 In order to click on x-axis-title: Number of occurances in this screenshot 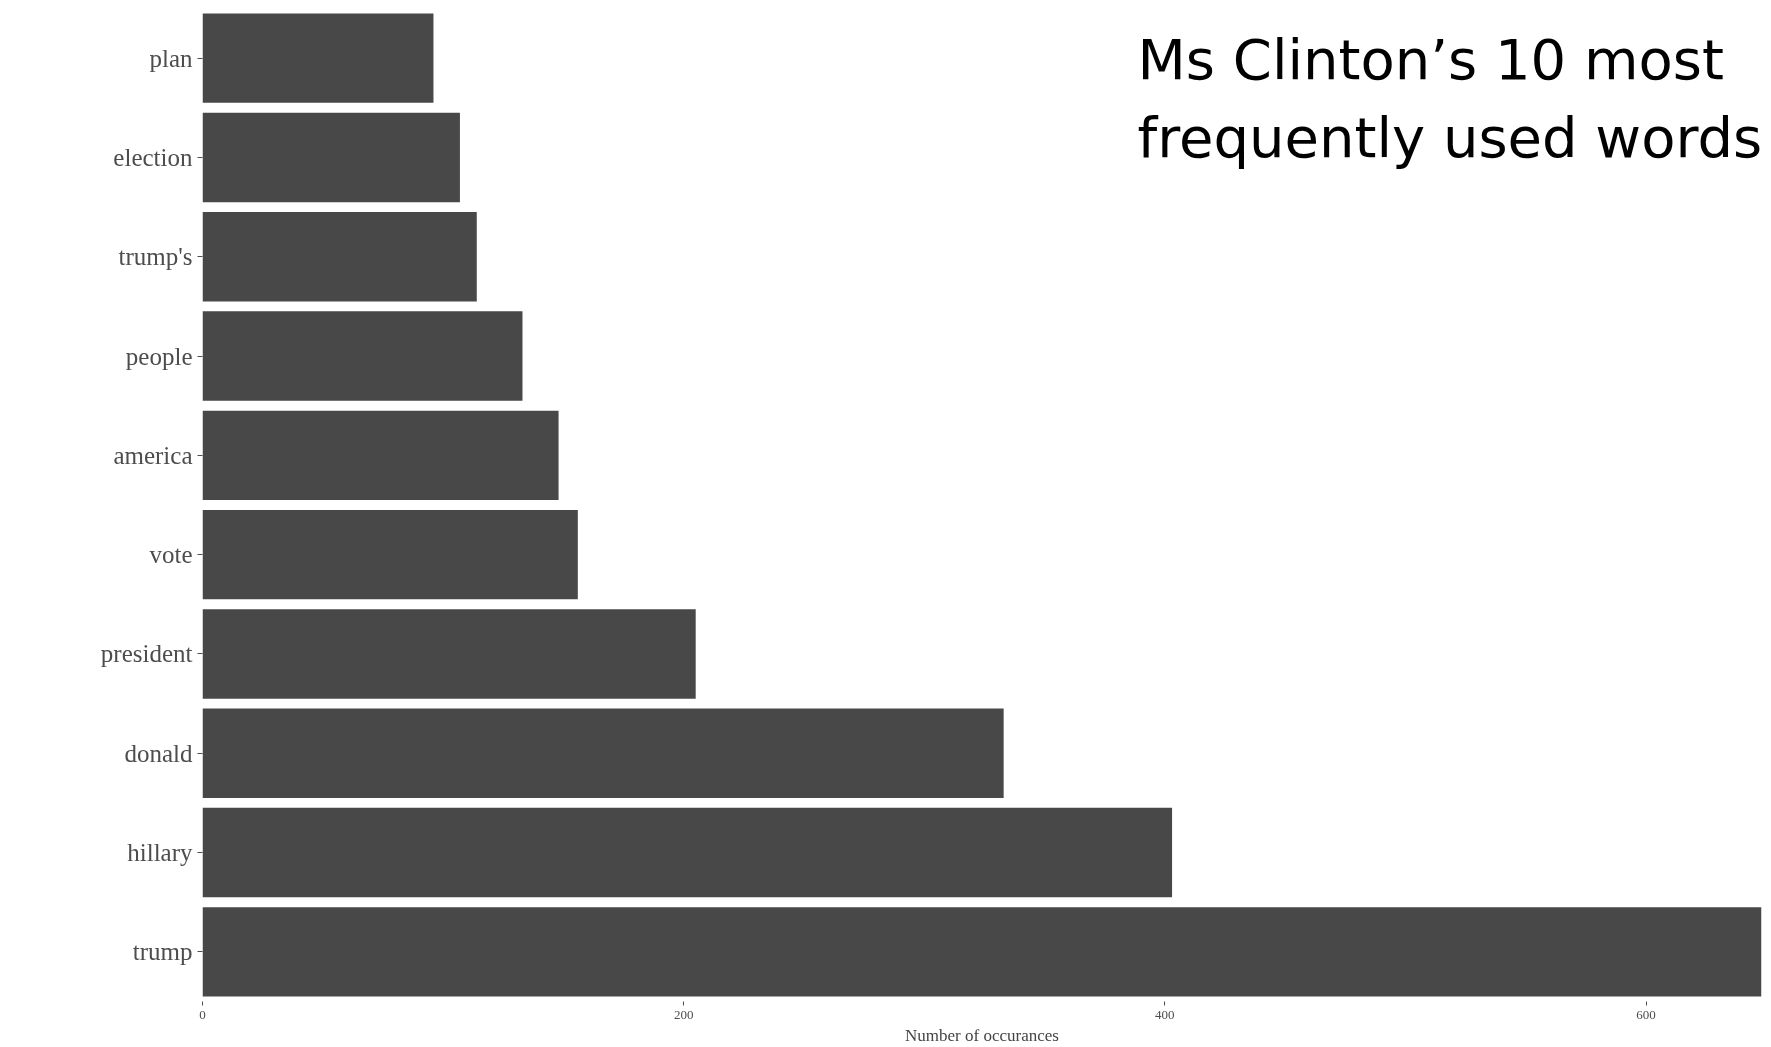, I will do `click(982, 1035)`.